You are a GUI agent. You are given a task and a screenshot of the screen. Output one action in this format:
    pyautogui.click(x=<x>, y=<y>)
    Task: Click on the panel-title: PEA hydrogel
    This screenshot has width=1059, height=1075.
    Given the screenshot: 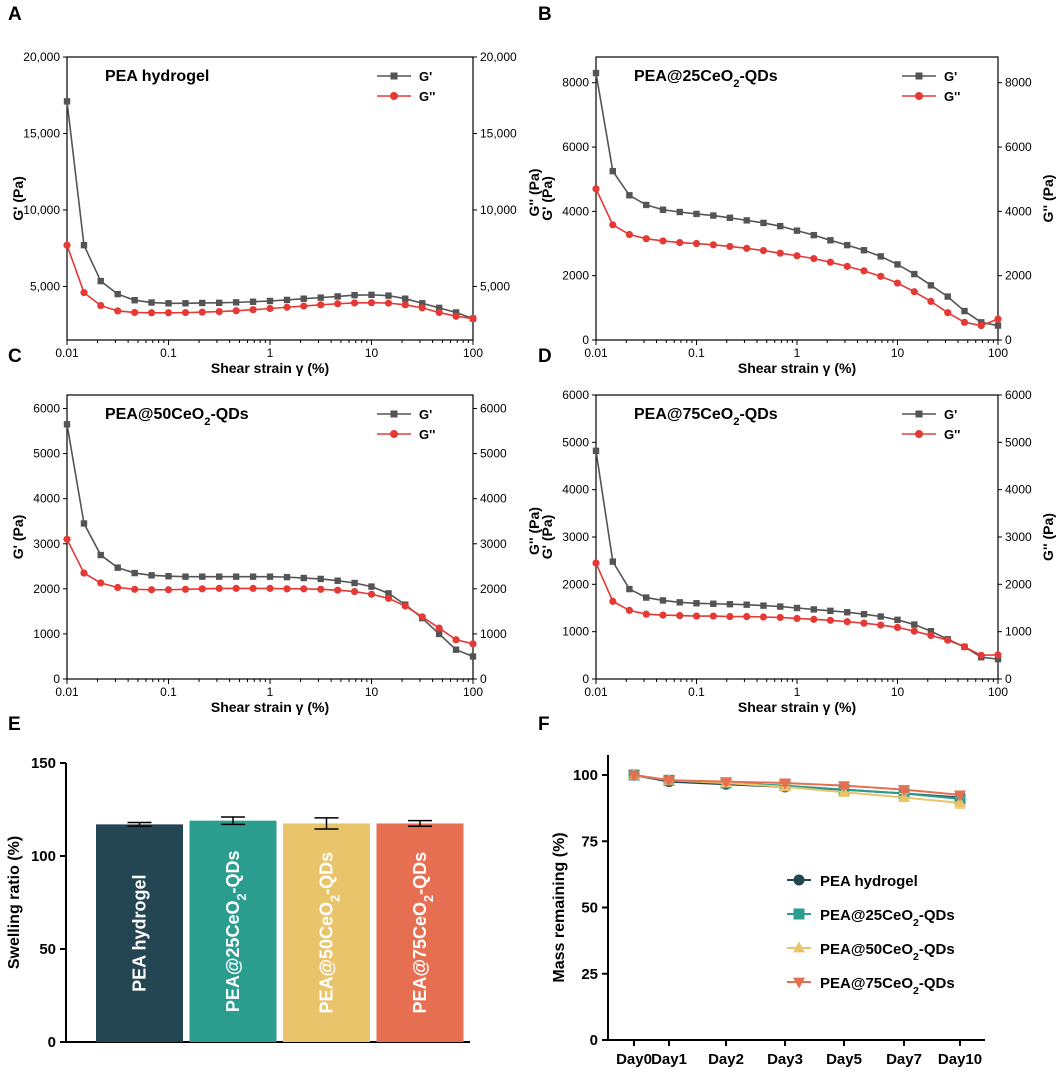 What is the action you would take?
    pyautogui.click(x=157, y=76)
    